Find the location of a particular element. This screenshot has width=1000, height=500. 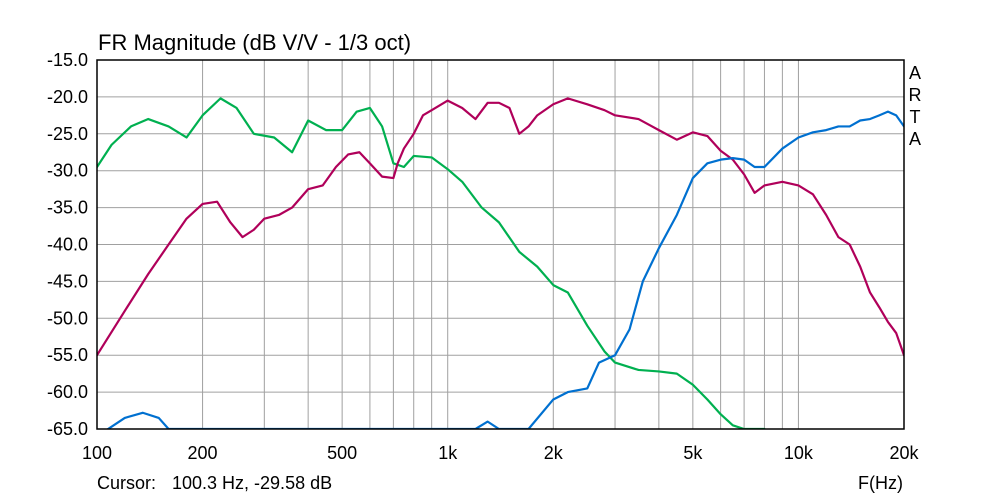

cursor-readout: 100.3 Hz, -29.58 dB is located at coordinates (252, 483).